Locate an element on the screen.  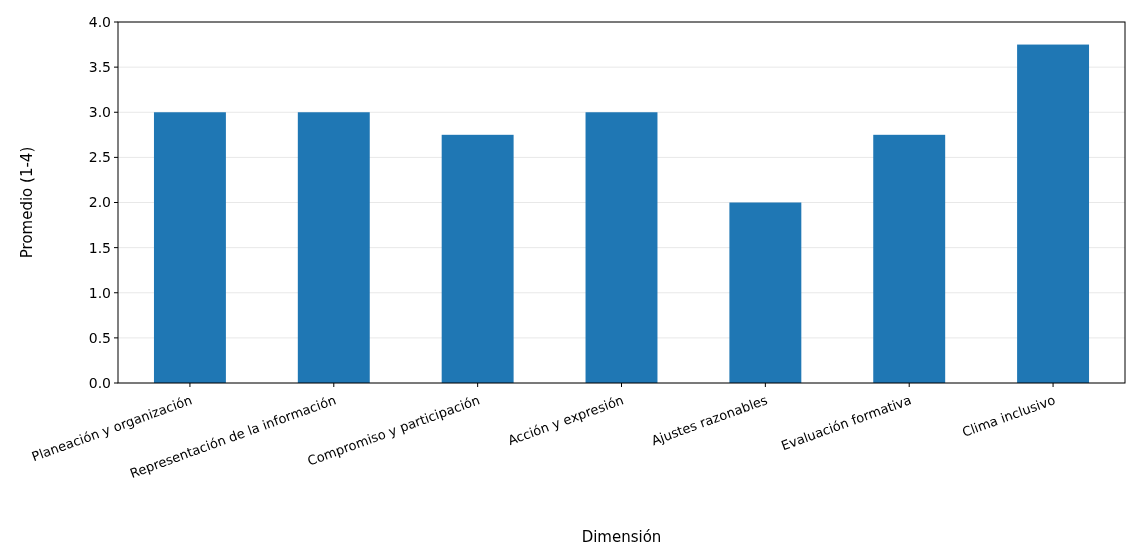
y-tick-label: 2.5 is located at coordinates (99, 157).